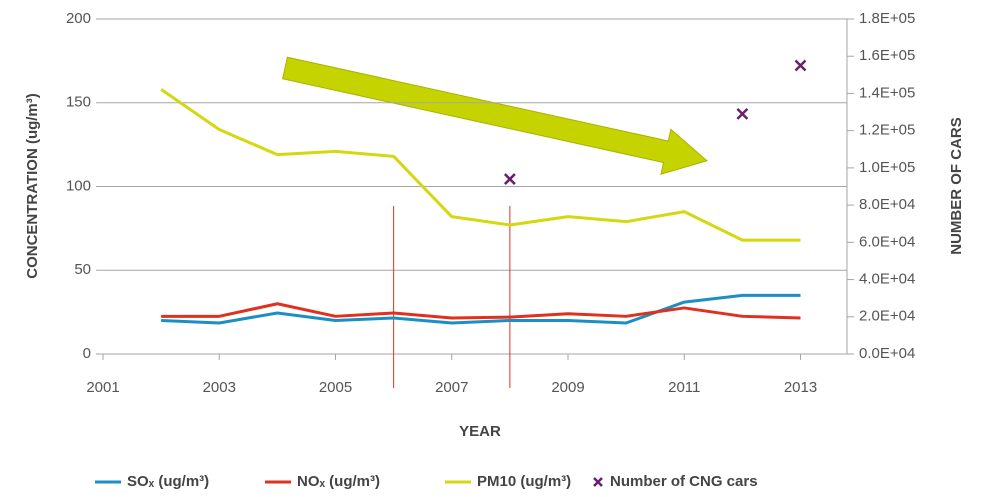  Describe the element at coordinates (82, 269) in the screenshot. I see `y-tick-label: 50` at that location.